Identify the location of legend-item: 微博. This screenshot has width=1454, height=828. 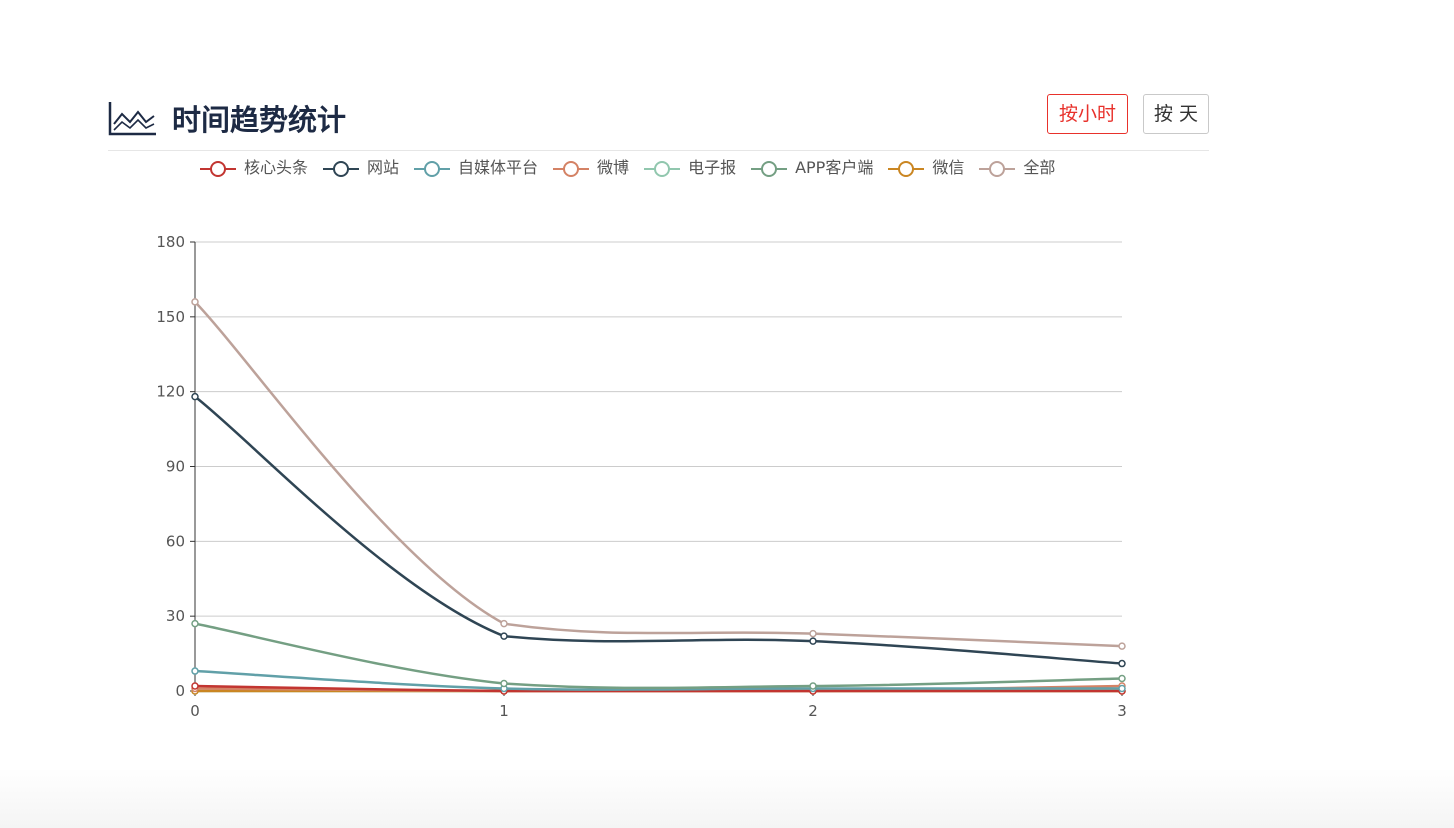
(590, 166).